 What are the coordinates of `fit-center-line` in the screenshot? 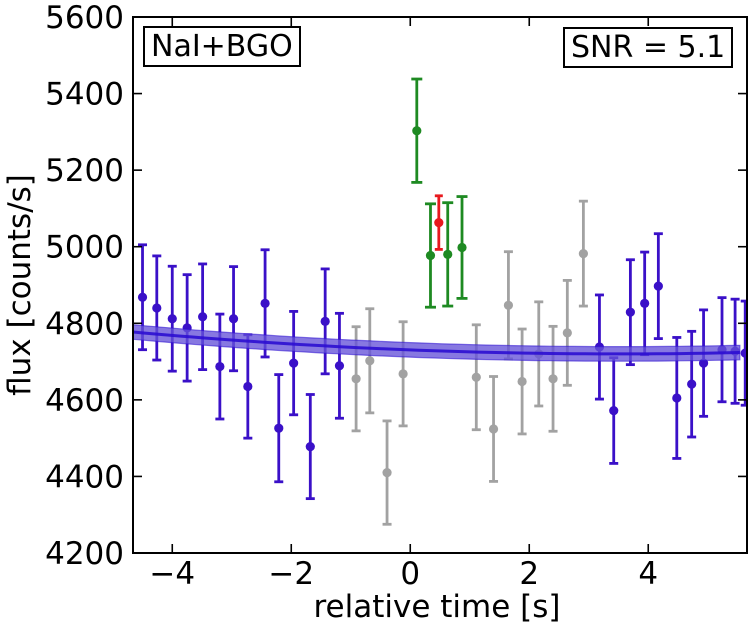 It's located at (436, 343).